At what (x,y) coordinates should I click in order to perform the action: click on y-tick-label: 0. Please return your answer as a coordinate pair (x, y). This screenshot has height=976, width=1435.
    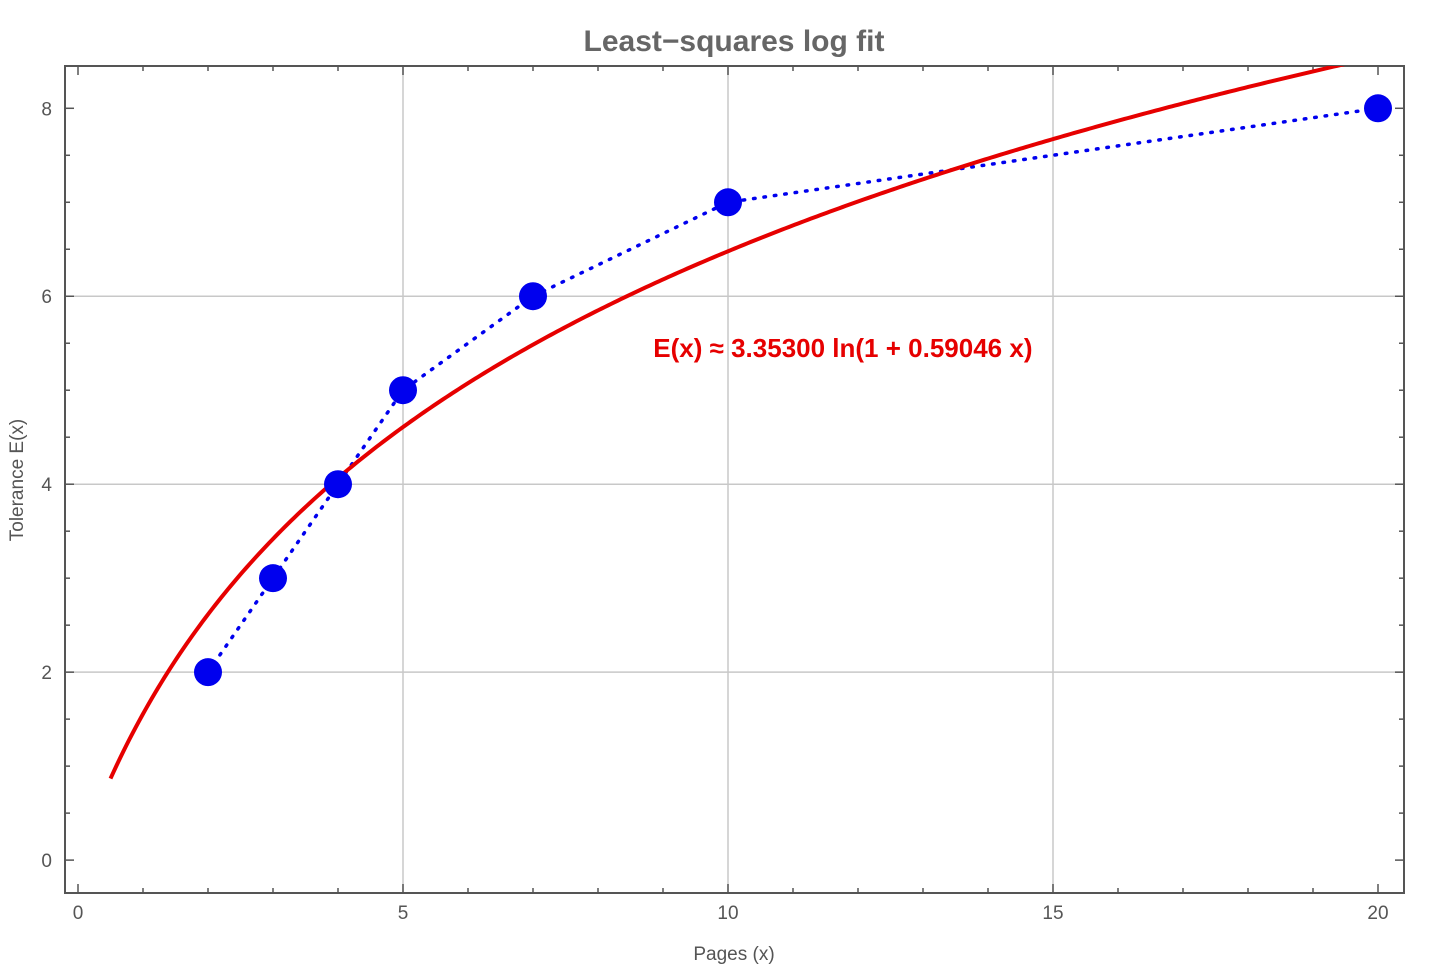
    Looking at the image, I should click on (46, 861).